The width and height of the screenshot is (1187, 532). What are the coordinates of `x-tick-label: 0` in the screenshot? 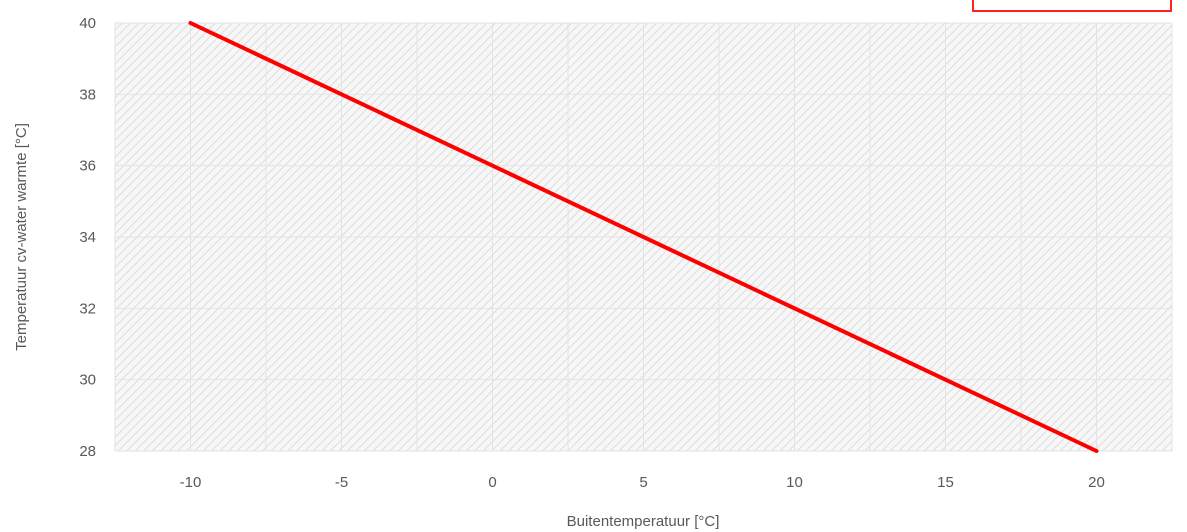 It's located at (492, 482).